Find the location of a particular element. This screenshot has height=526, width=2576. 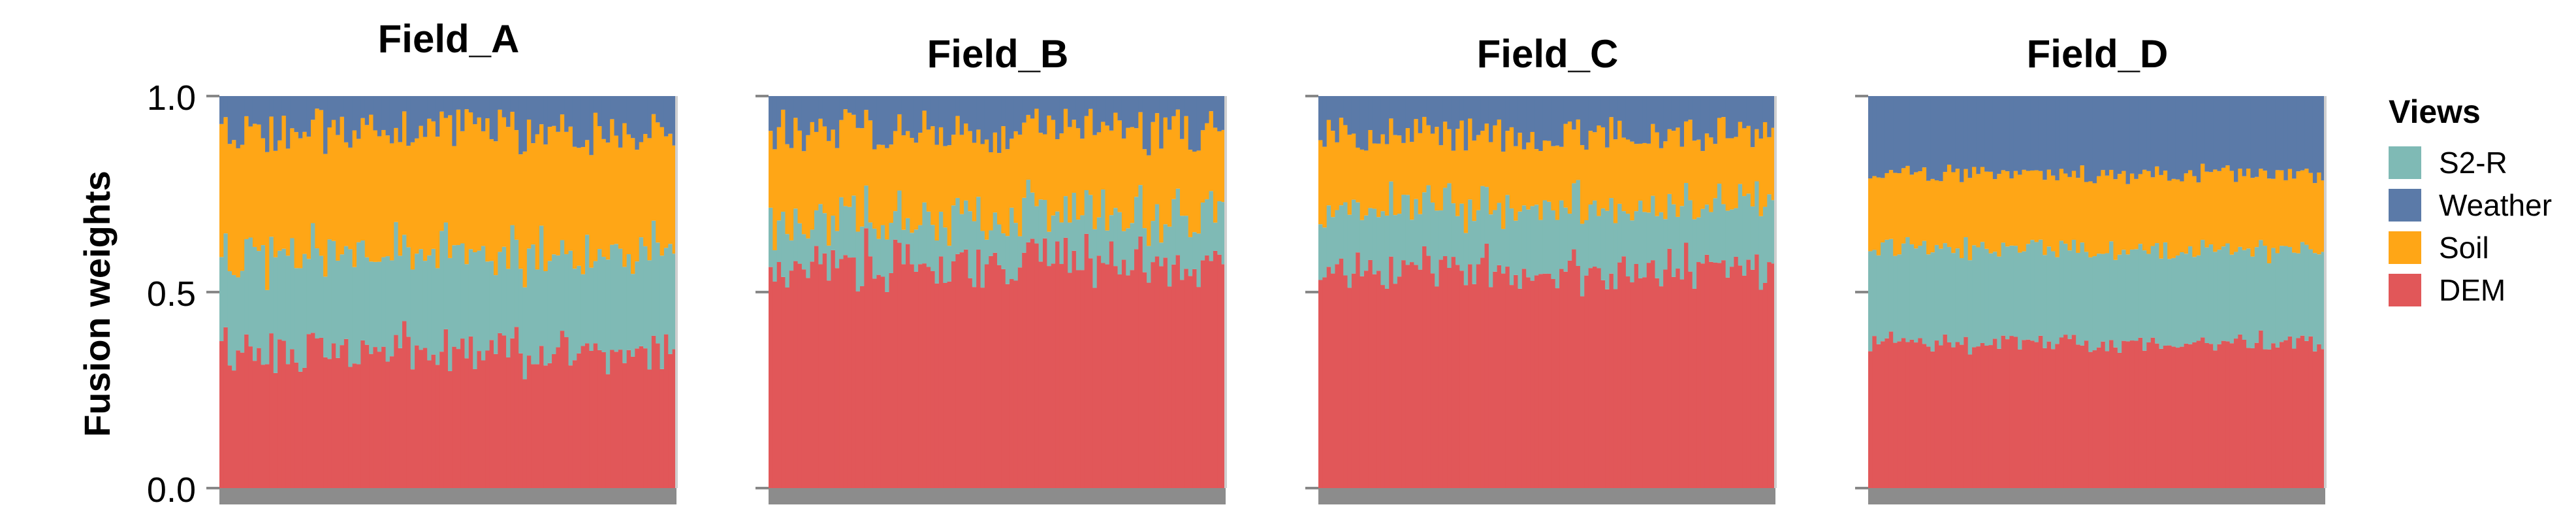

legend-swatch-s2-r is located at coordinates (2405, 163).